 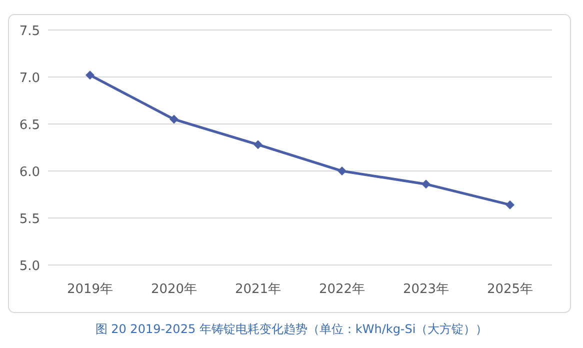 I want to click on x-tick-label: 2023年, so click(x=426, y=289).